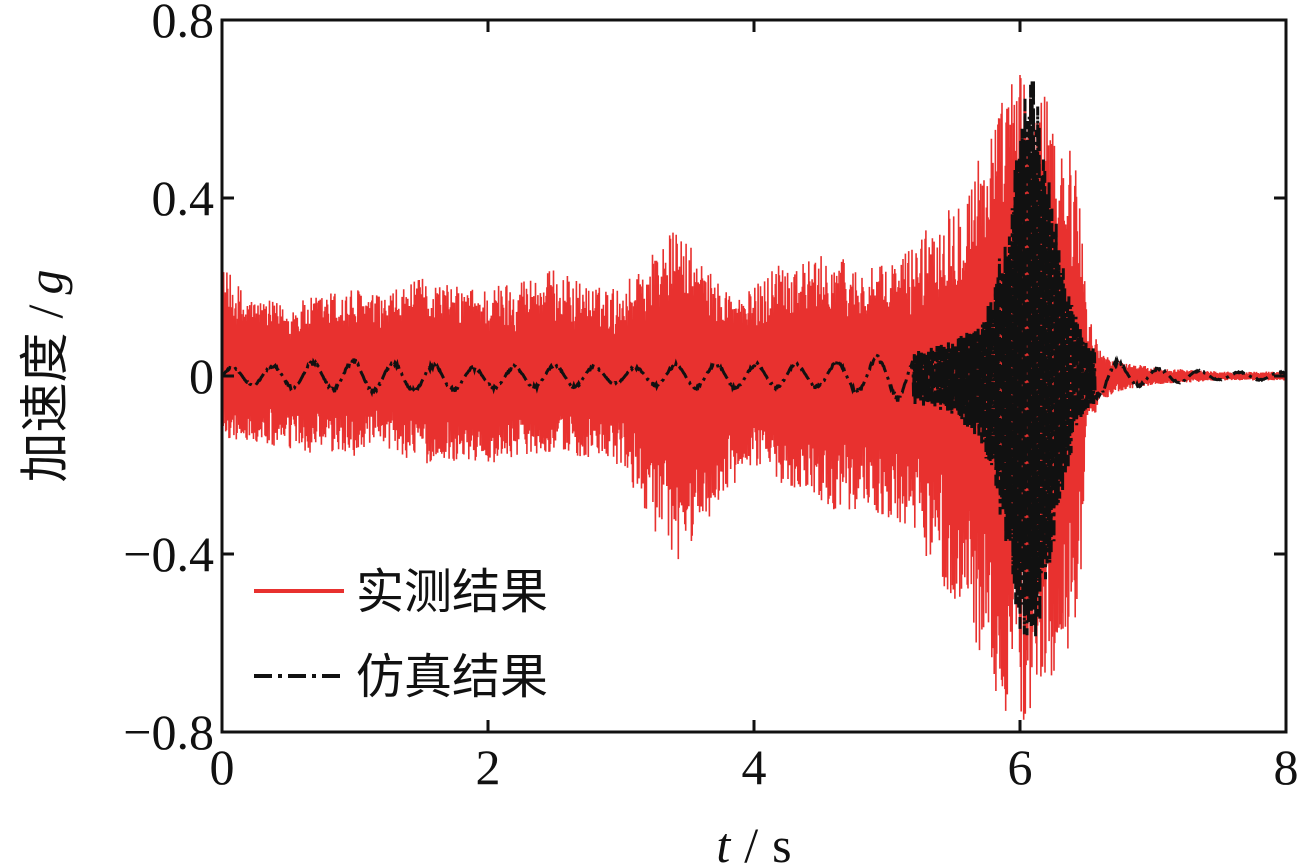 This screenshot has height=864, width=1299. I want to click on y-tick-label: 0, so click(201, 376).